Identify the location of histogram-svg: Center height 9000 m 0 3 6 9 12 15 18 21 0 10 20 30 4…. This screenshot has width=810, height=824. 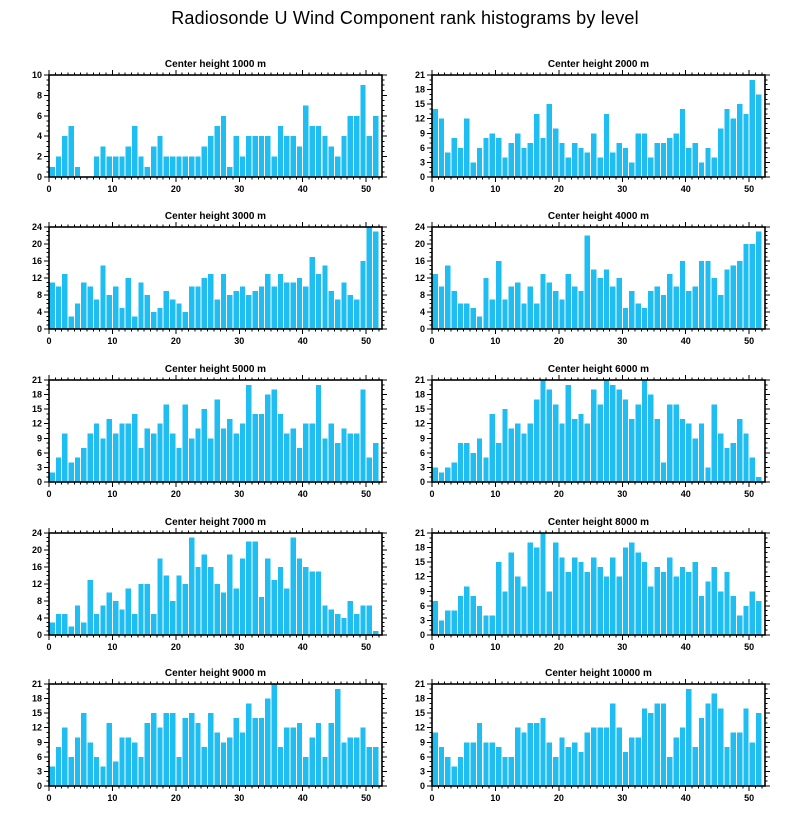
(209, 735).